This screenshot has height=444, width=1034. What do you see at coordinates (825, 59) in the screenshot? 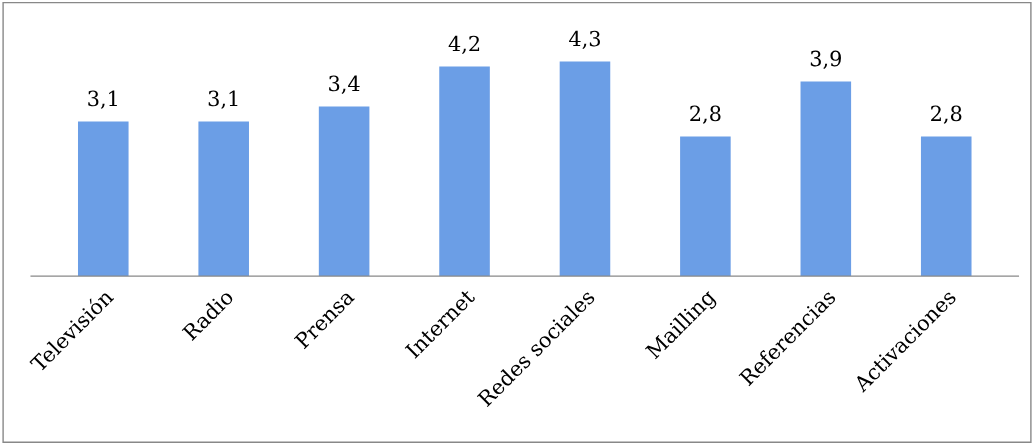
I see `data-label: 3,9` at bounding box center [825, 59].